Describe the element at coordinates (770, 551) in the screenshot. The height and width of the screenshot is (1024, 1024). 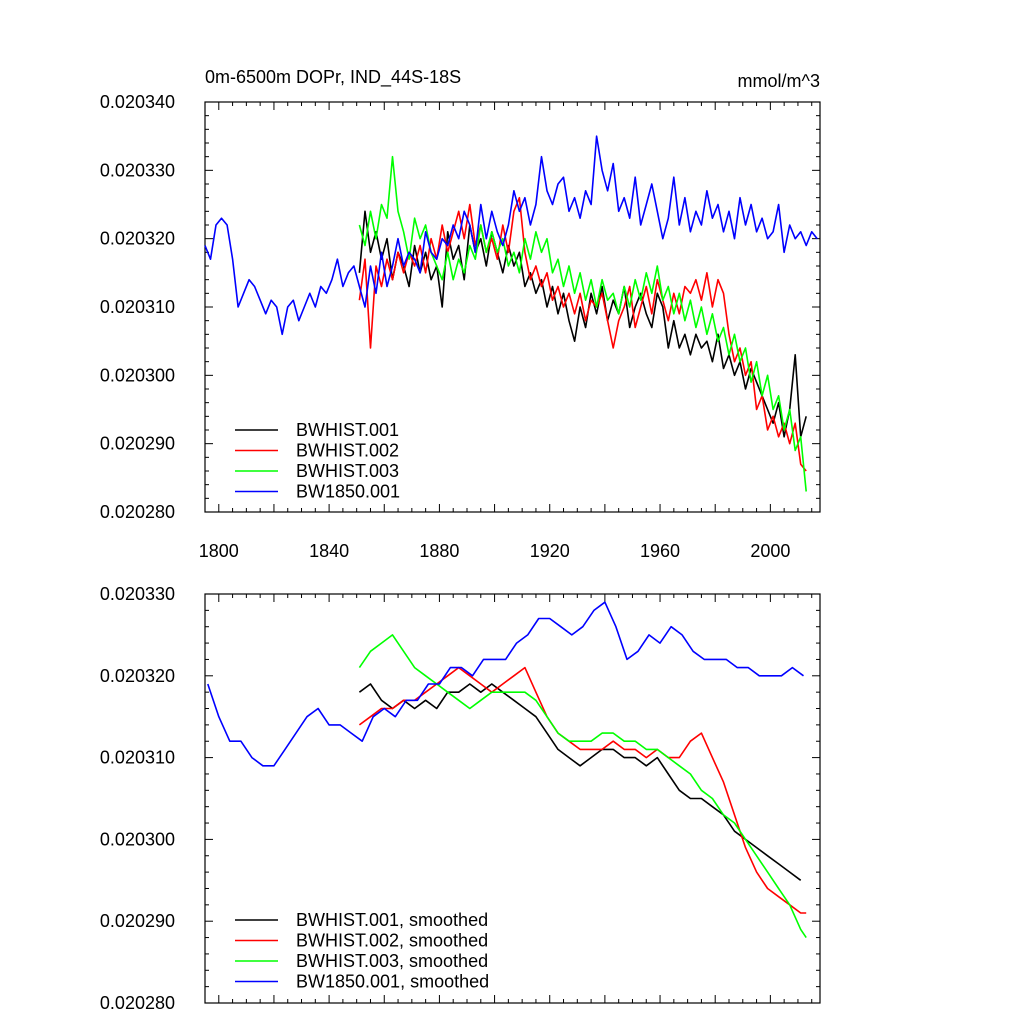
I see `x-tick-label: 2000` at that location.